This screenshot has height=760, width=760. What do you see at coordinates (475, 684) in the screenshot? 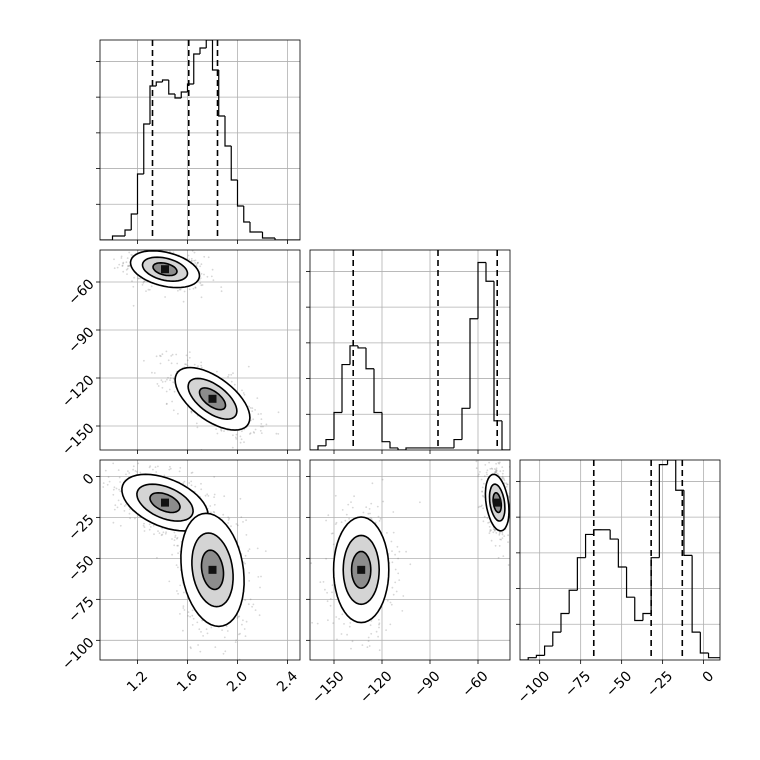
I see `x-tick-label: −60` at bounding box center [475, 684].